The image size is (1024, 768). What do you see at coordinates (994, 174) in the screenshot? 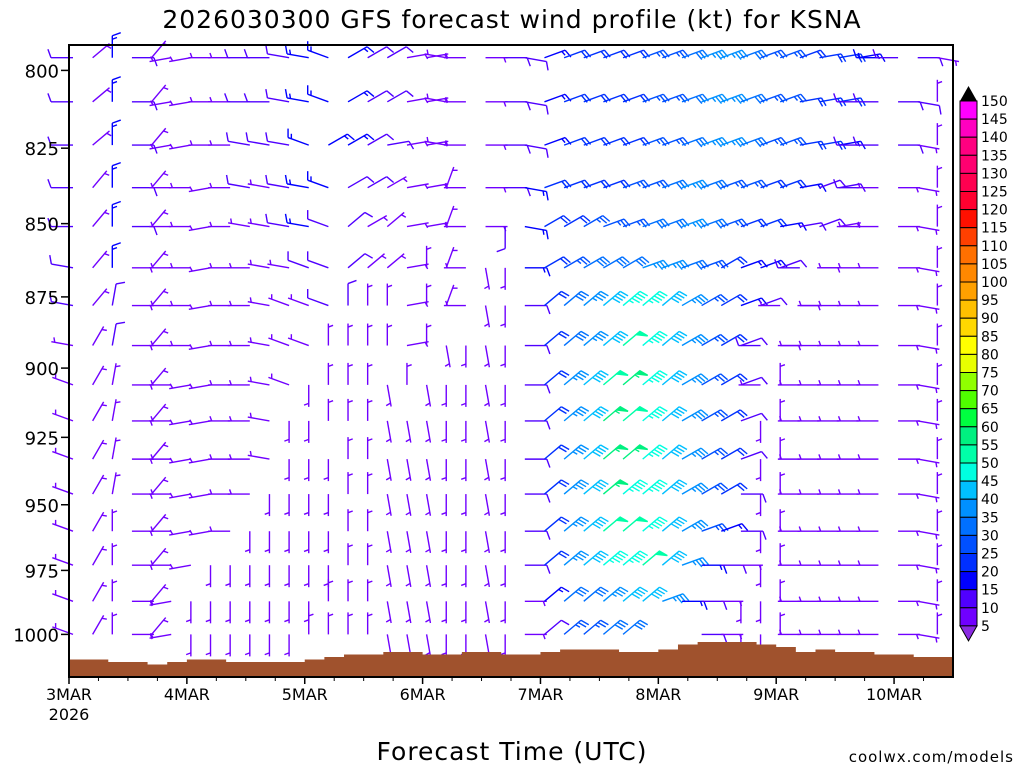
I see `colorbar-label: 130` at bounding box center [994, 174].